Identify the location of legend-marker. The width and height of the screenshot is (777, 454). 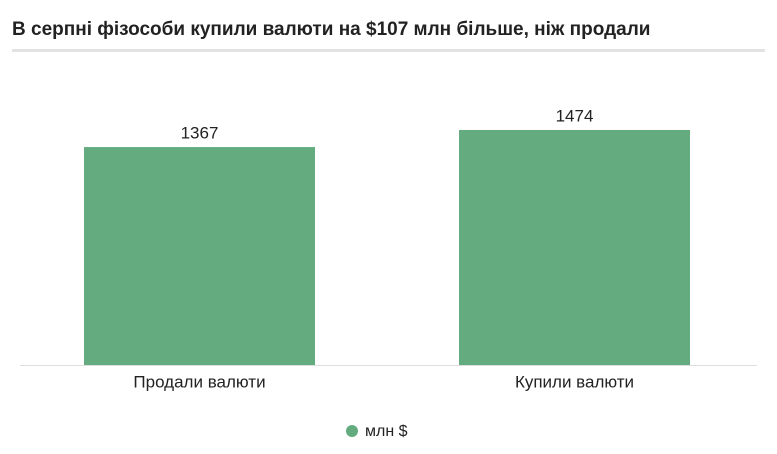
(352, 431).